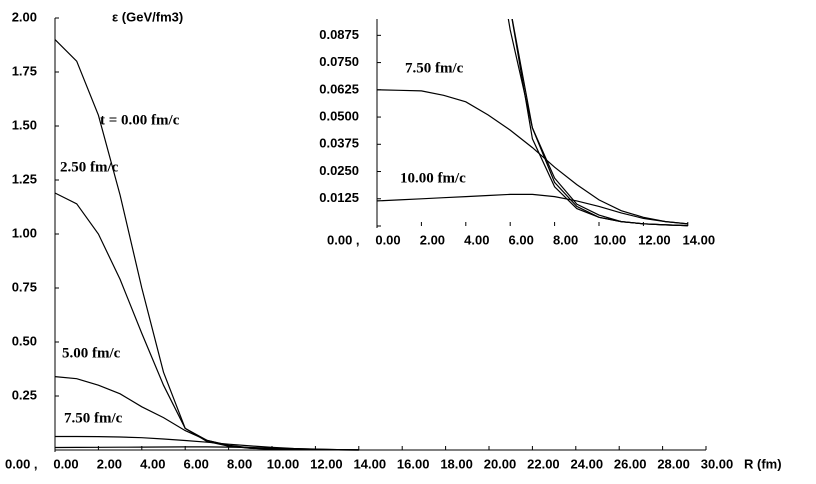 This screenshot has height=484, width=816. I want to click on y-tick-label: 0.25, so click(24, 394).